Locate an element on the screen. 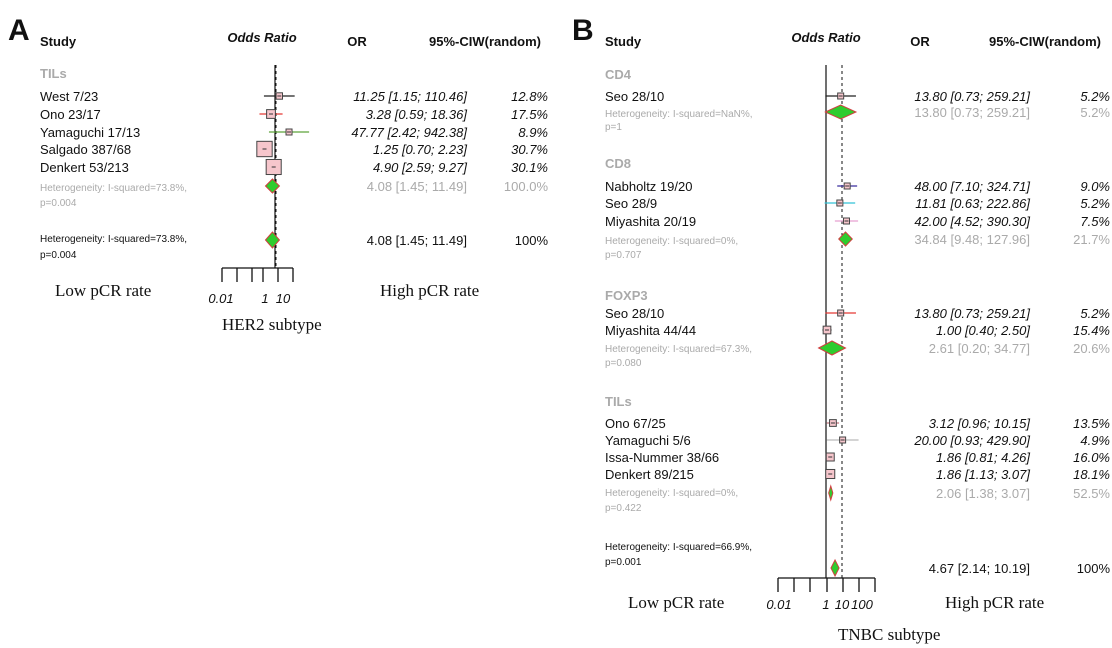 The height and width of the screenshot is (648, 1112). study-weight: 8.9% is located at coordinates (533, 132).